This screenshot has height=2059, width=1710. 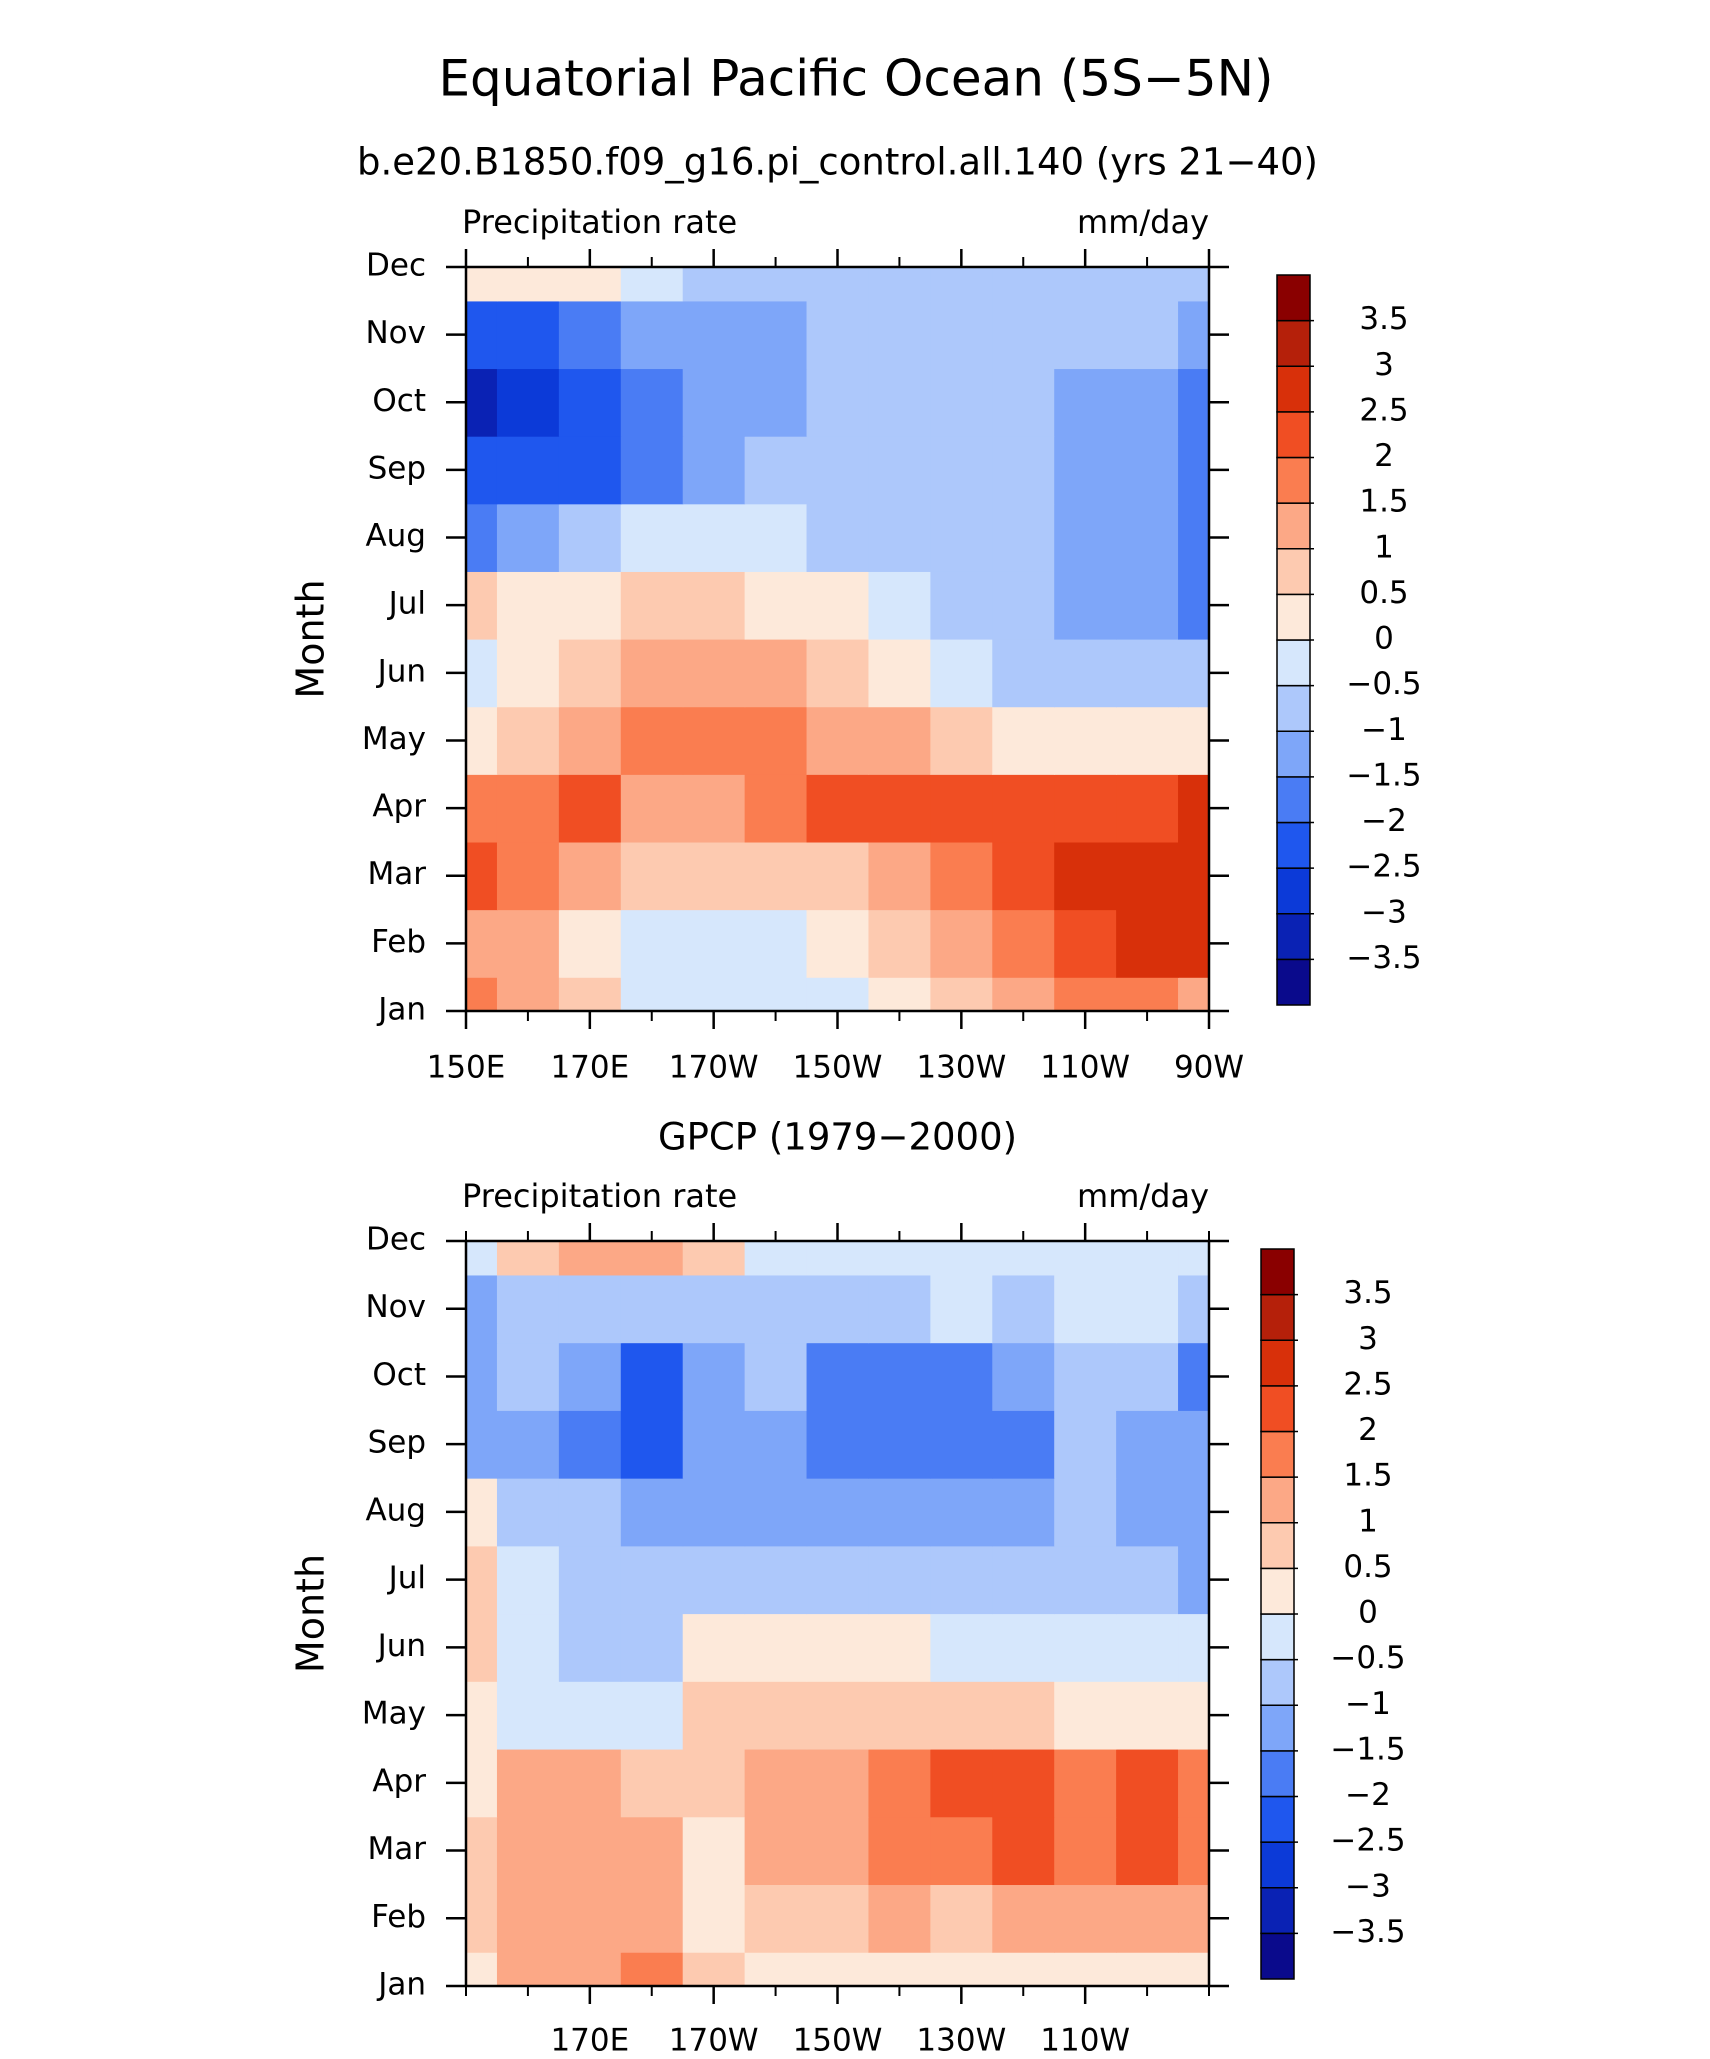 I want to click on x-tick-label: 130W, so click(x=961, y=1068).